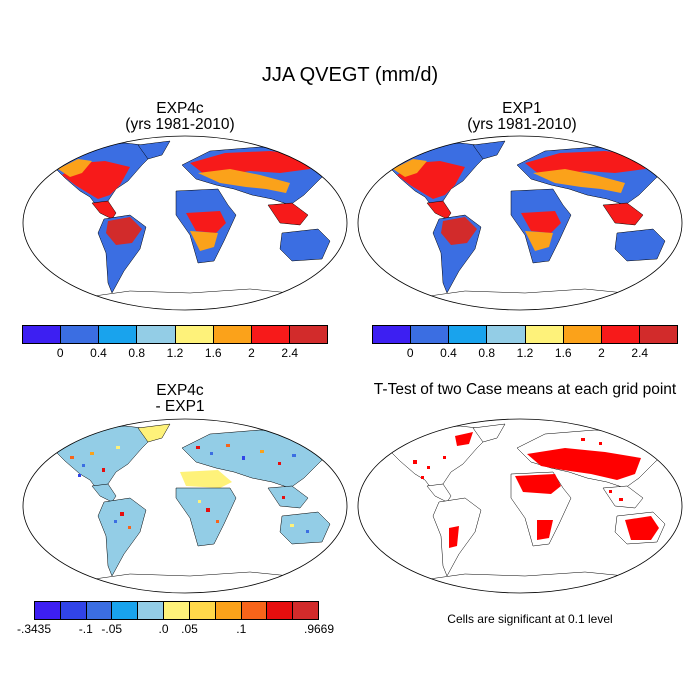  Describe the element at coordinates (213, 353) in the screenshot. I see `colorbar-exp4c-tick-label: 1.6` at that location.